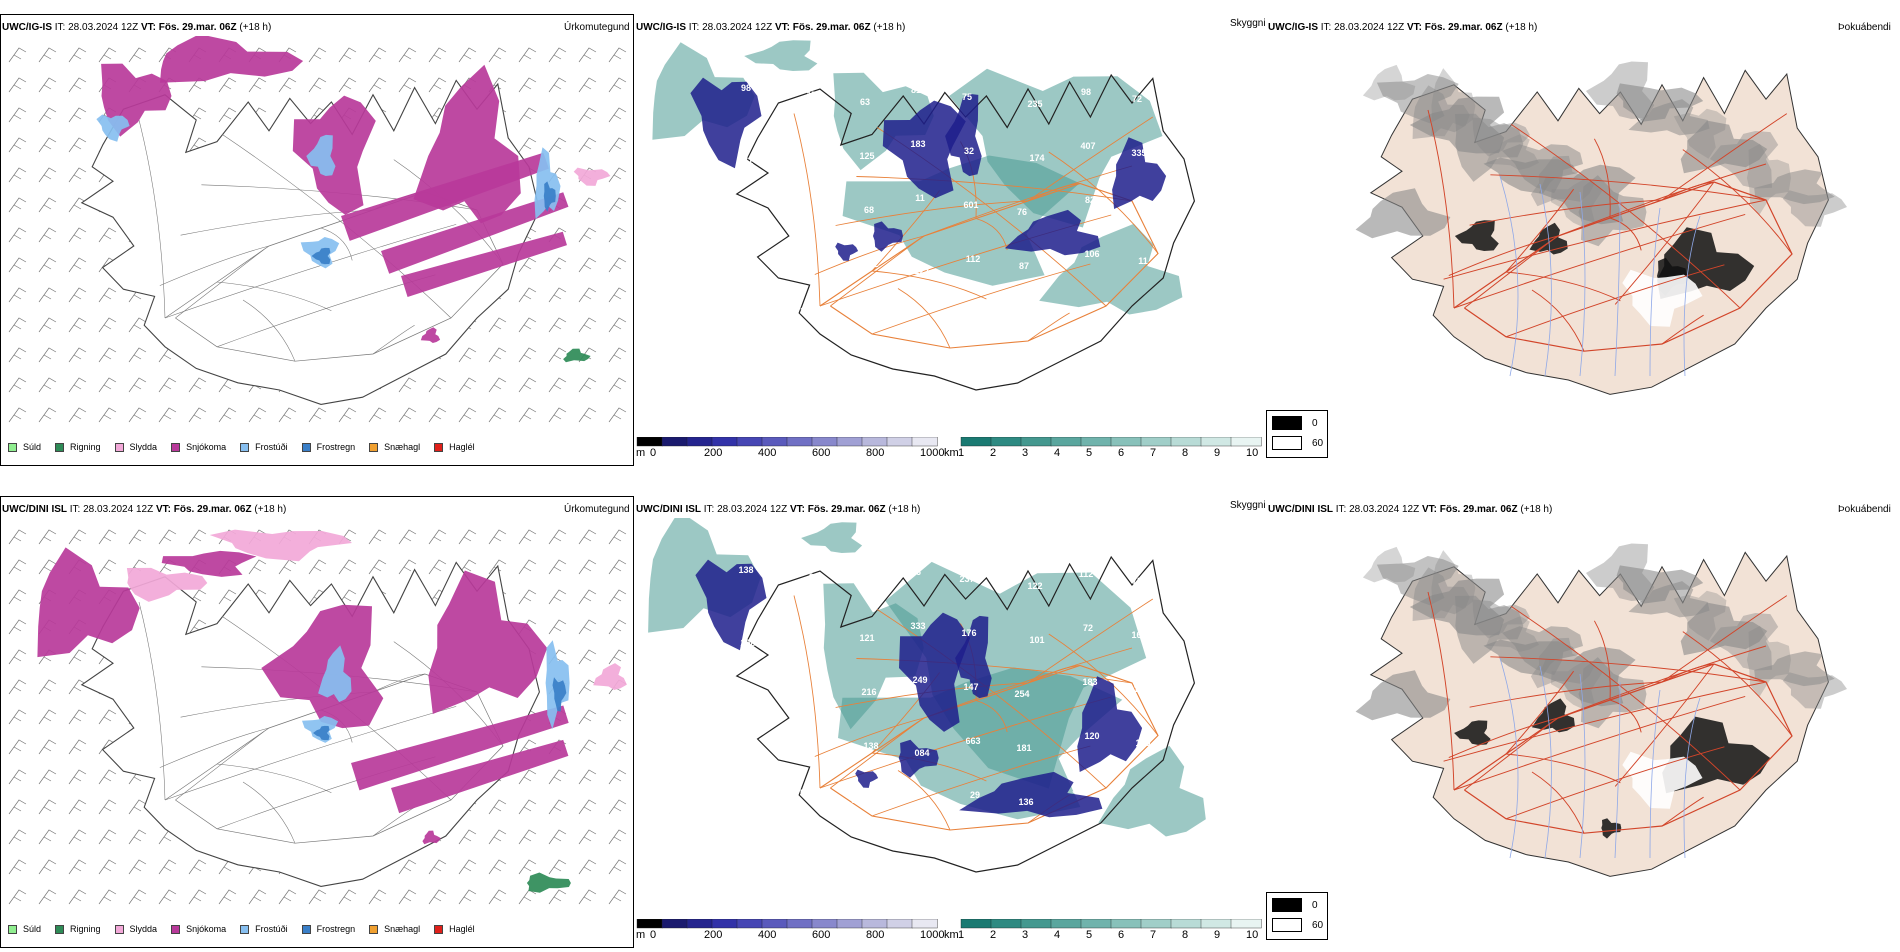 This screenshot has height=952, width=1900. I want to click on colorbar-tick-label: 1, so click(961, 453).